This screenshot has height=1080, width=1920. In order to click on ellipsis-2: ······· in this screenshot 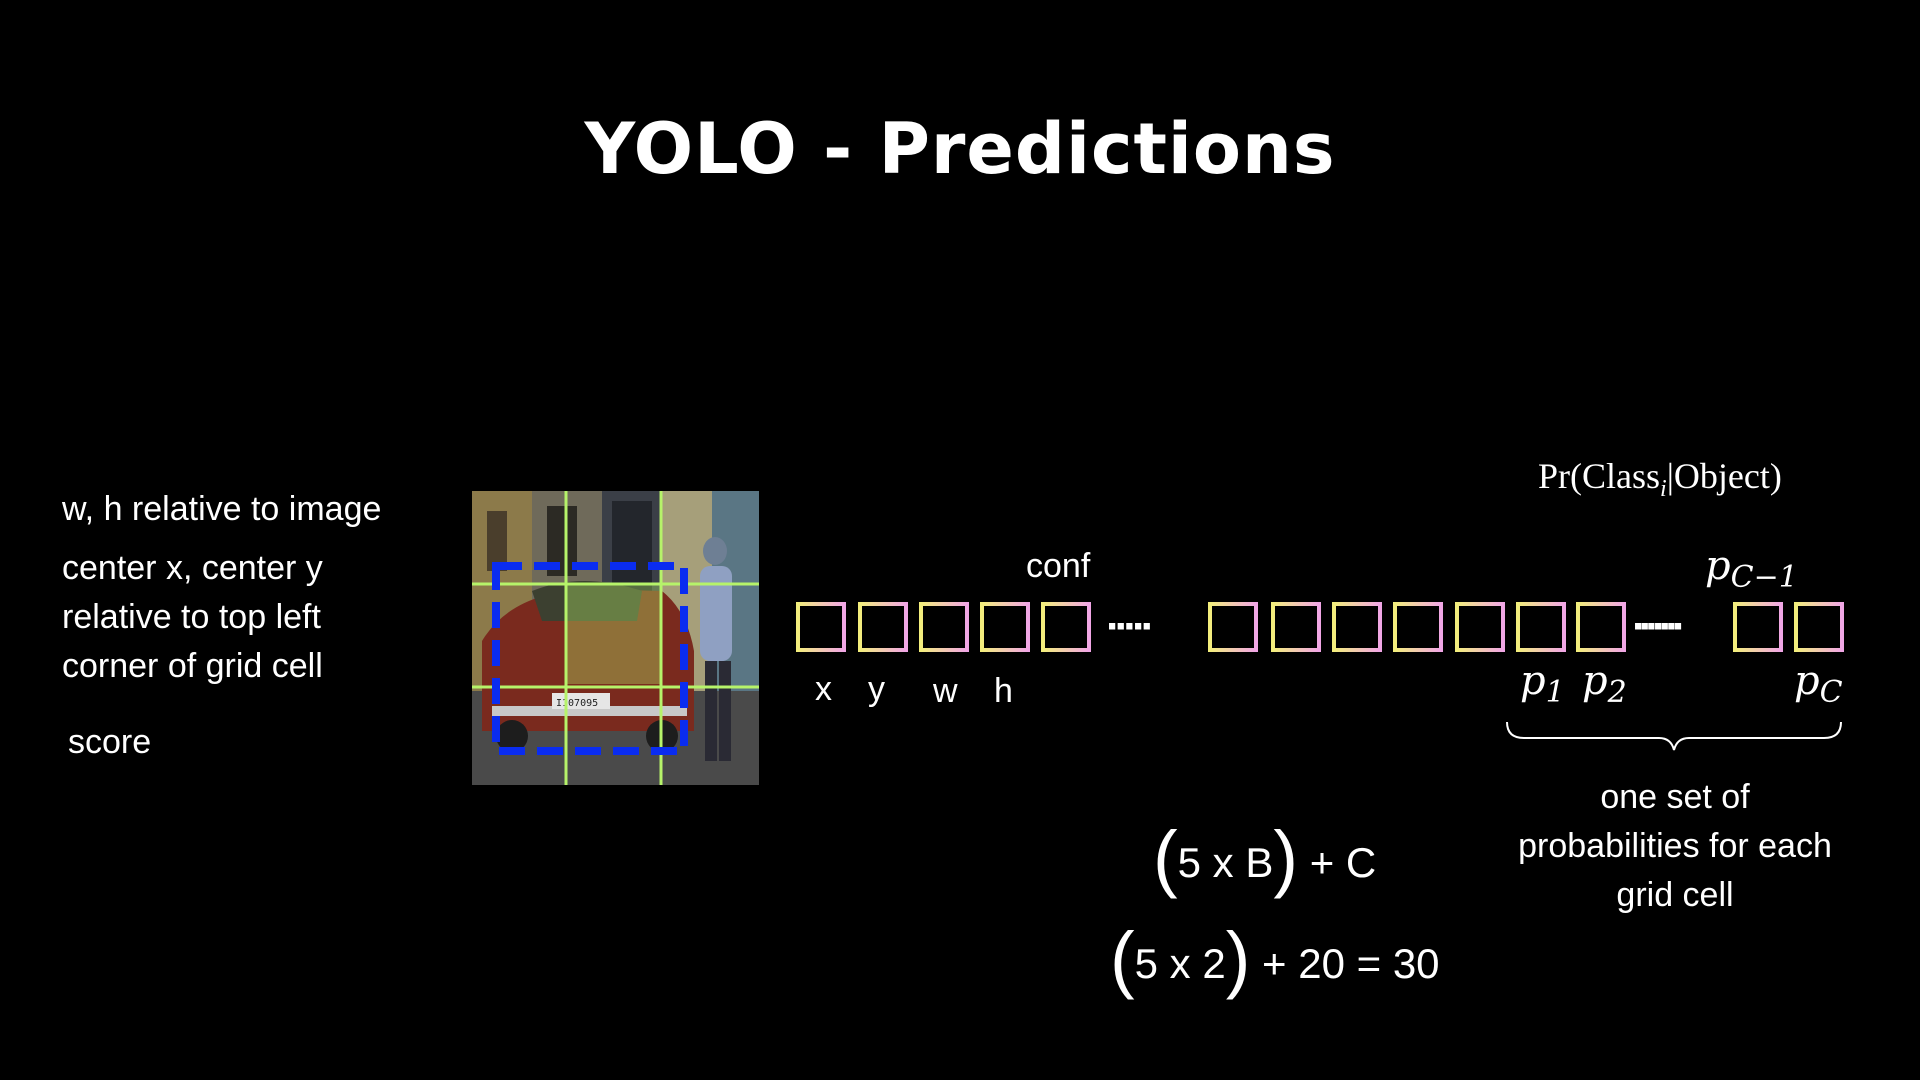, I will do `click(1659, 626)`.